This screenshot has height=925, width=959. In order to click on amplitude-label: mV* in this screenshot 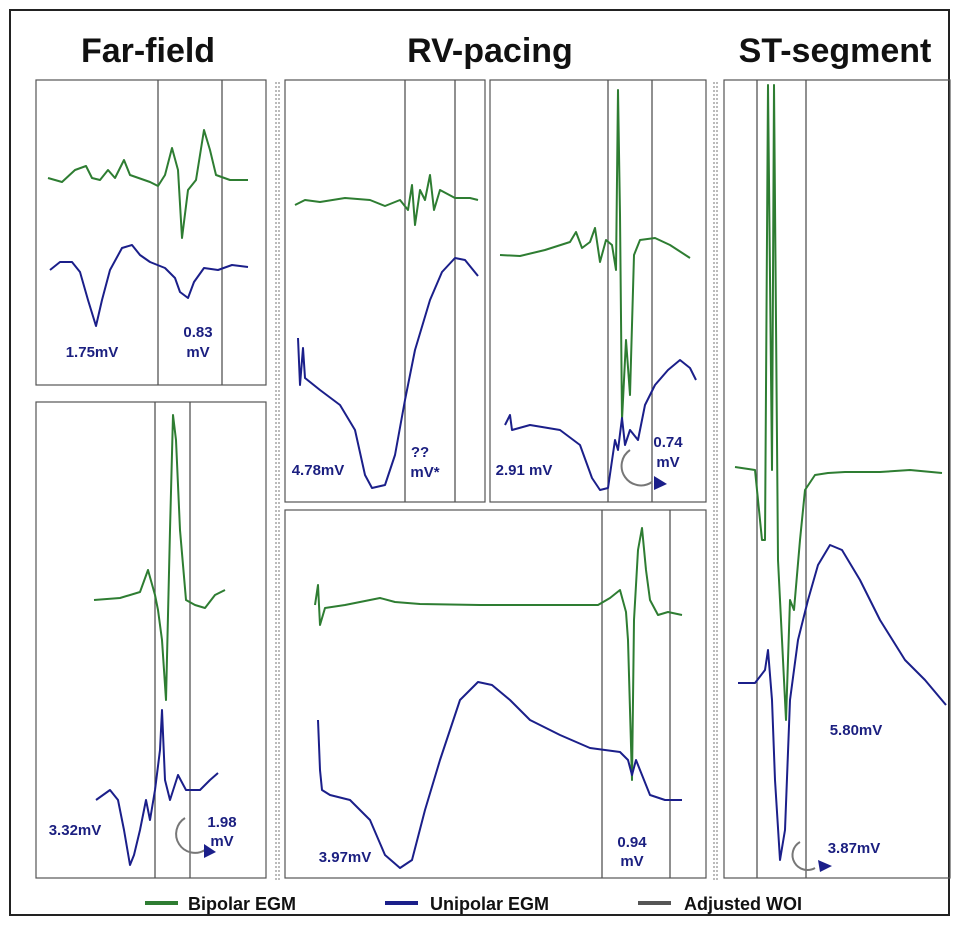, I will do `click(424, 472)`.